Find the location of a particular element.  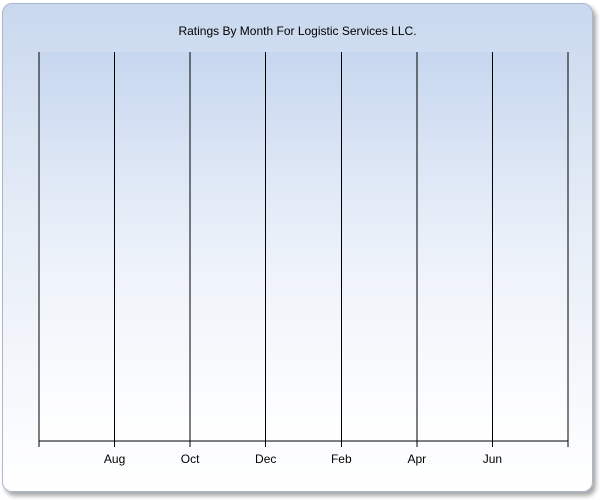

x-tick-label: Aug is located at coordinates (114, 459).